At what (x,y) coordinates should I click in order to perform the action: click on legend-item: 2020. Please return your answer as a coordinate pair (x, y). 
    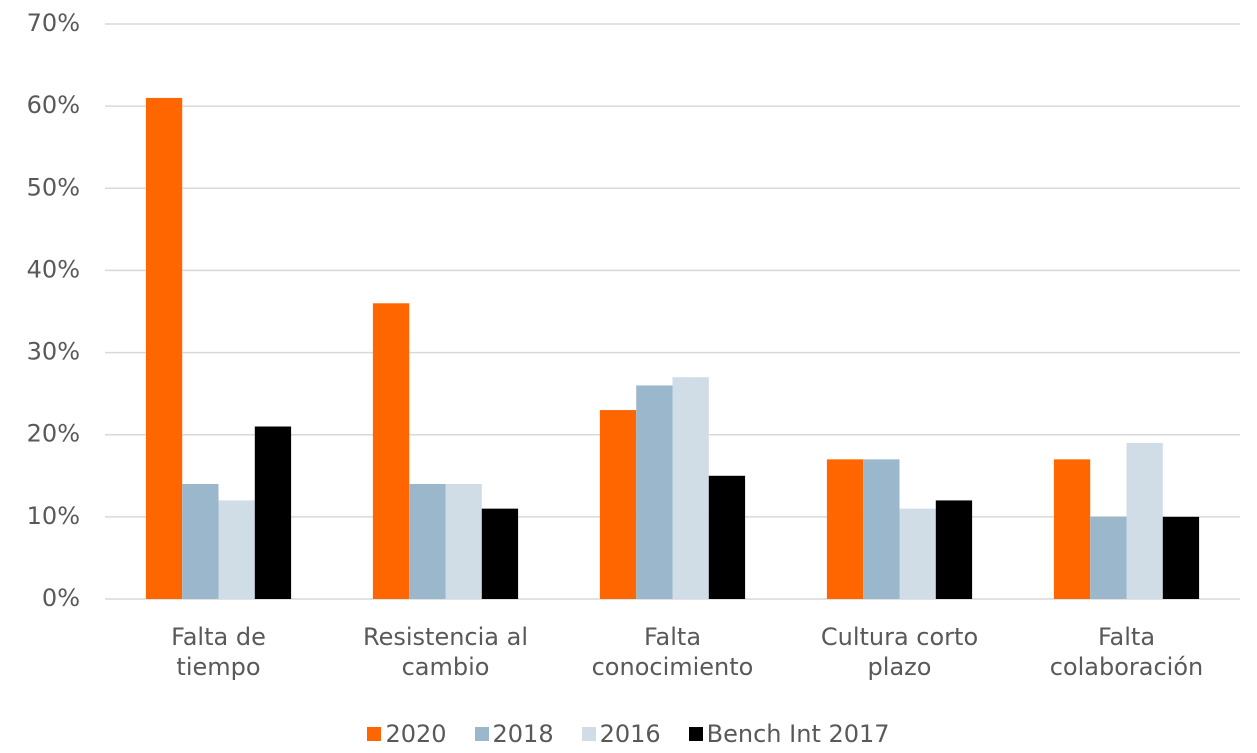
    Looking at the image, I should click on (407, 734).